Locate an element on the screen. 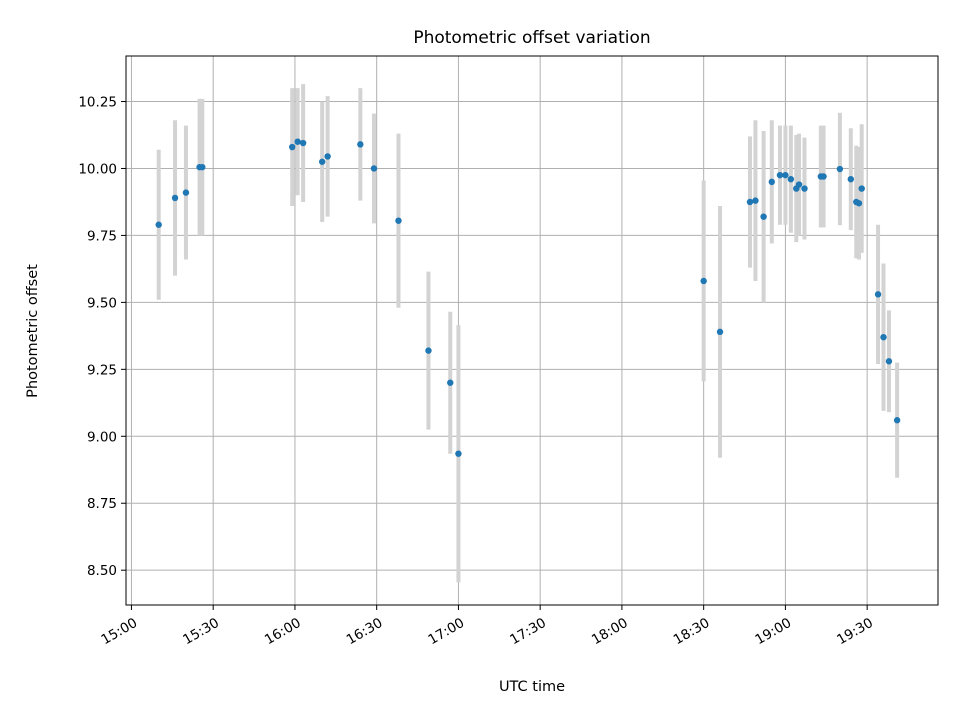 This screenshot has height=720, width=960. y-tick-label: 10.00 is located at coordinates (97, 169).